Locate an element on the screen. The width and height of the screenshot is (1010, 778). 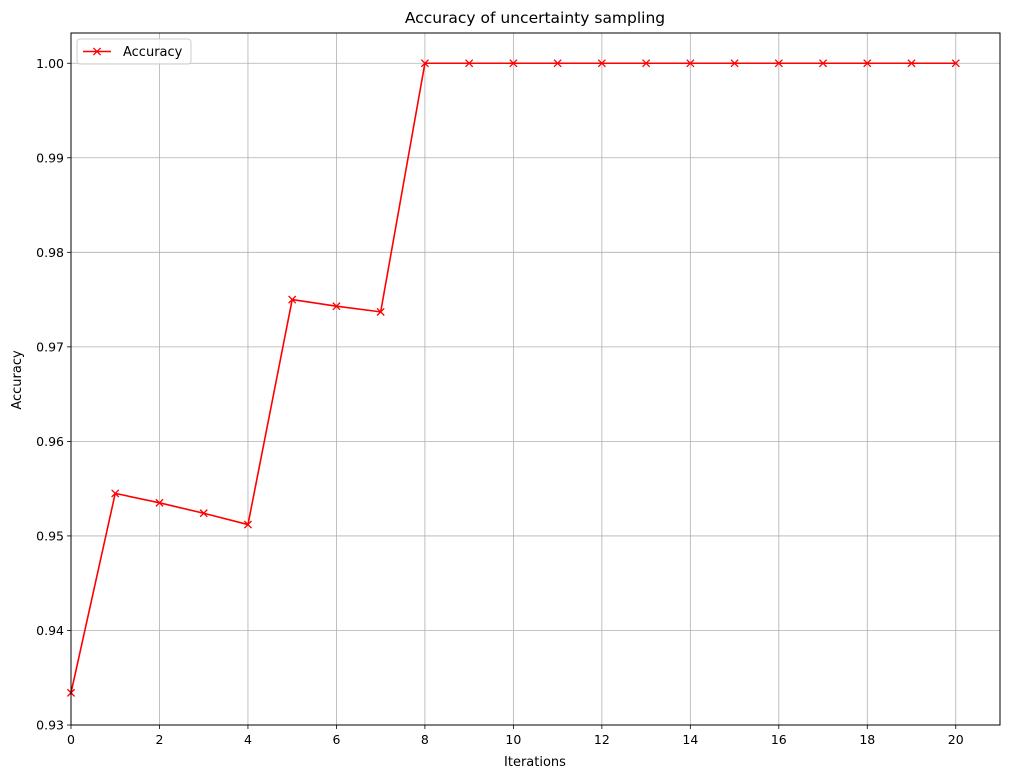
x-tick-label: 6 is located at coordinates (336, 739).